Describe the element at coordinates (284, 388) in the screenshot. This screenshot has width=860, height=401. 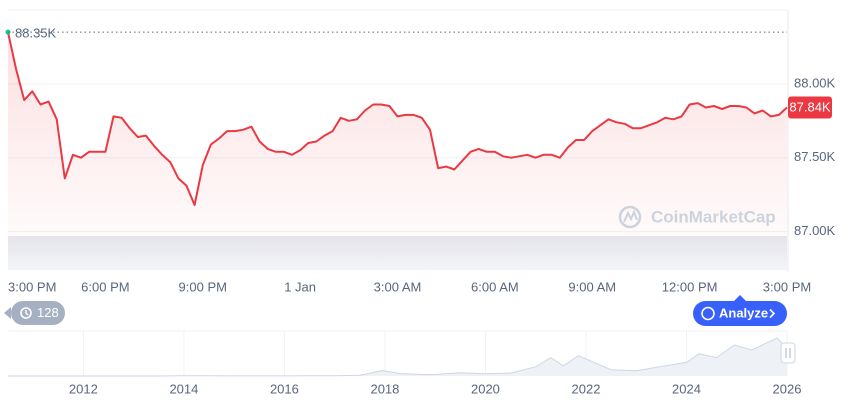
I see `x-tick-label: 2016` at that location.